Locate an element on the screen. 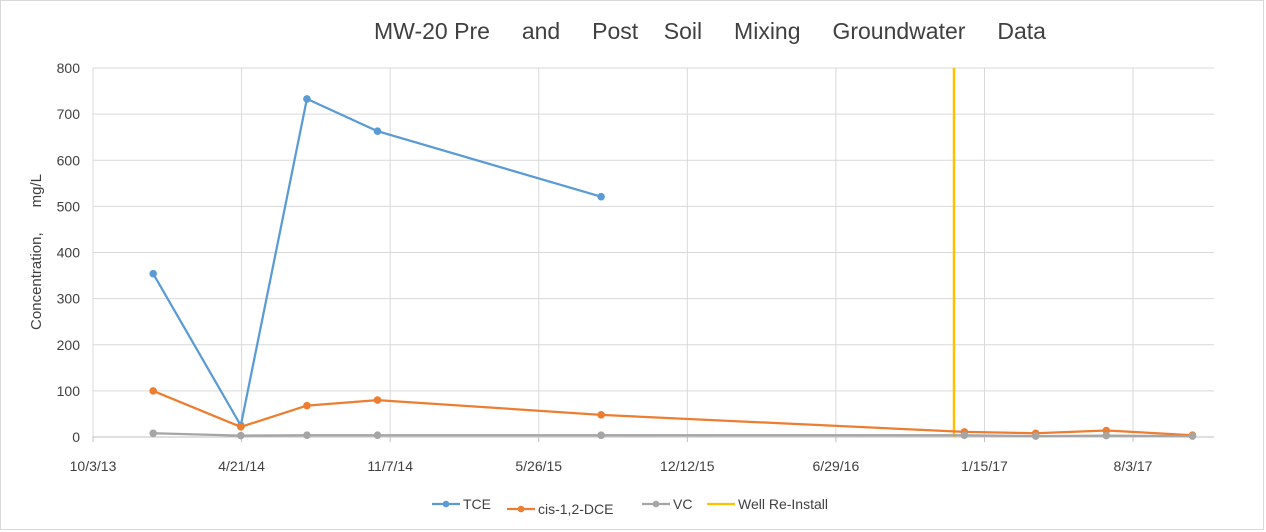 Image resolution: width=1266 pixels, height=532 pixels. x-tick-label: 12/12/15 is located at coordinates (687, 466).